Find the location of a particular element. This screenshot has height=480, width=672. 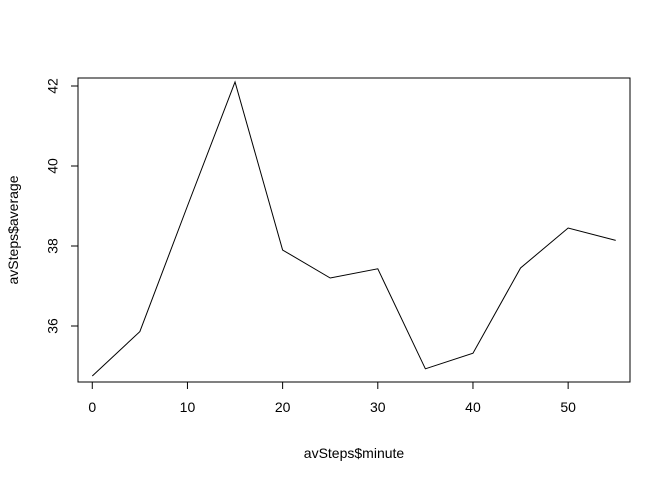

y-tick-label: 36 is located at coordinates (53, 326).